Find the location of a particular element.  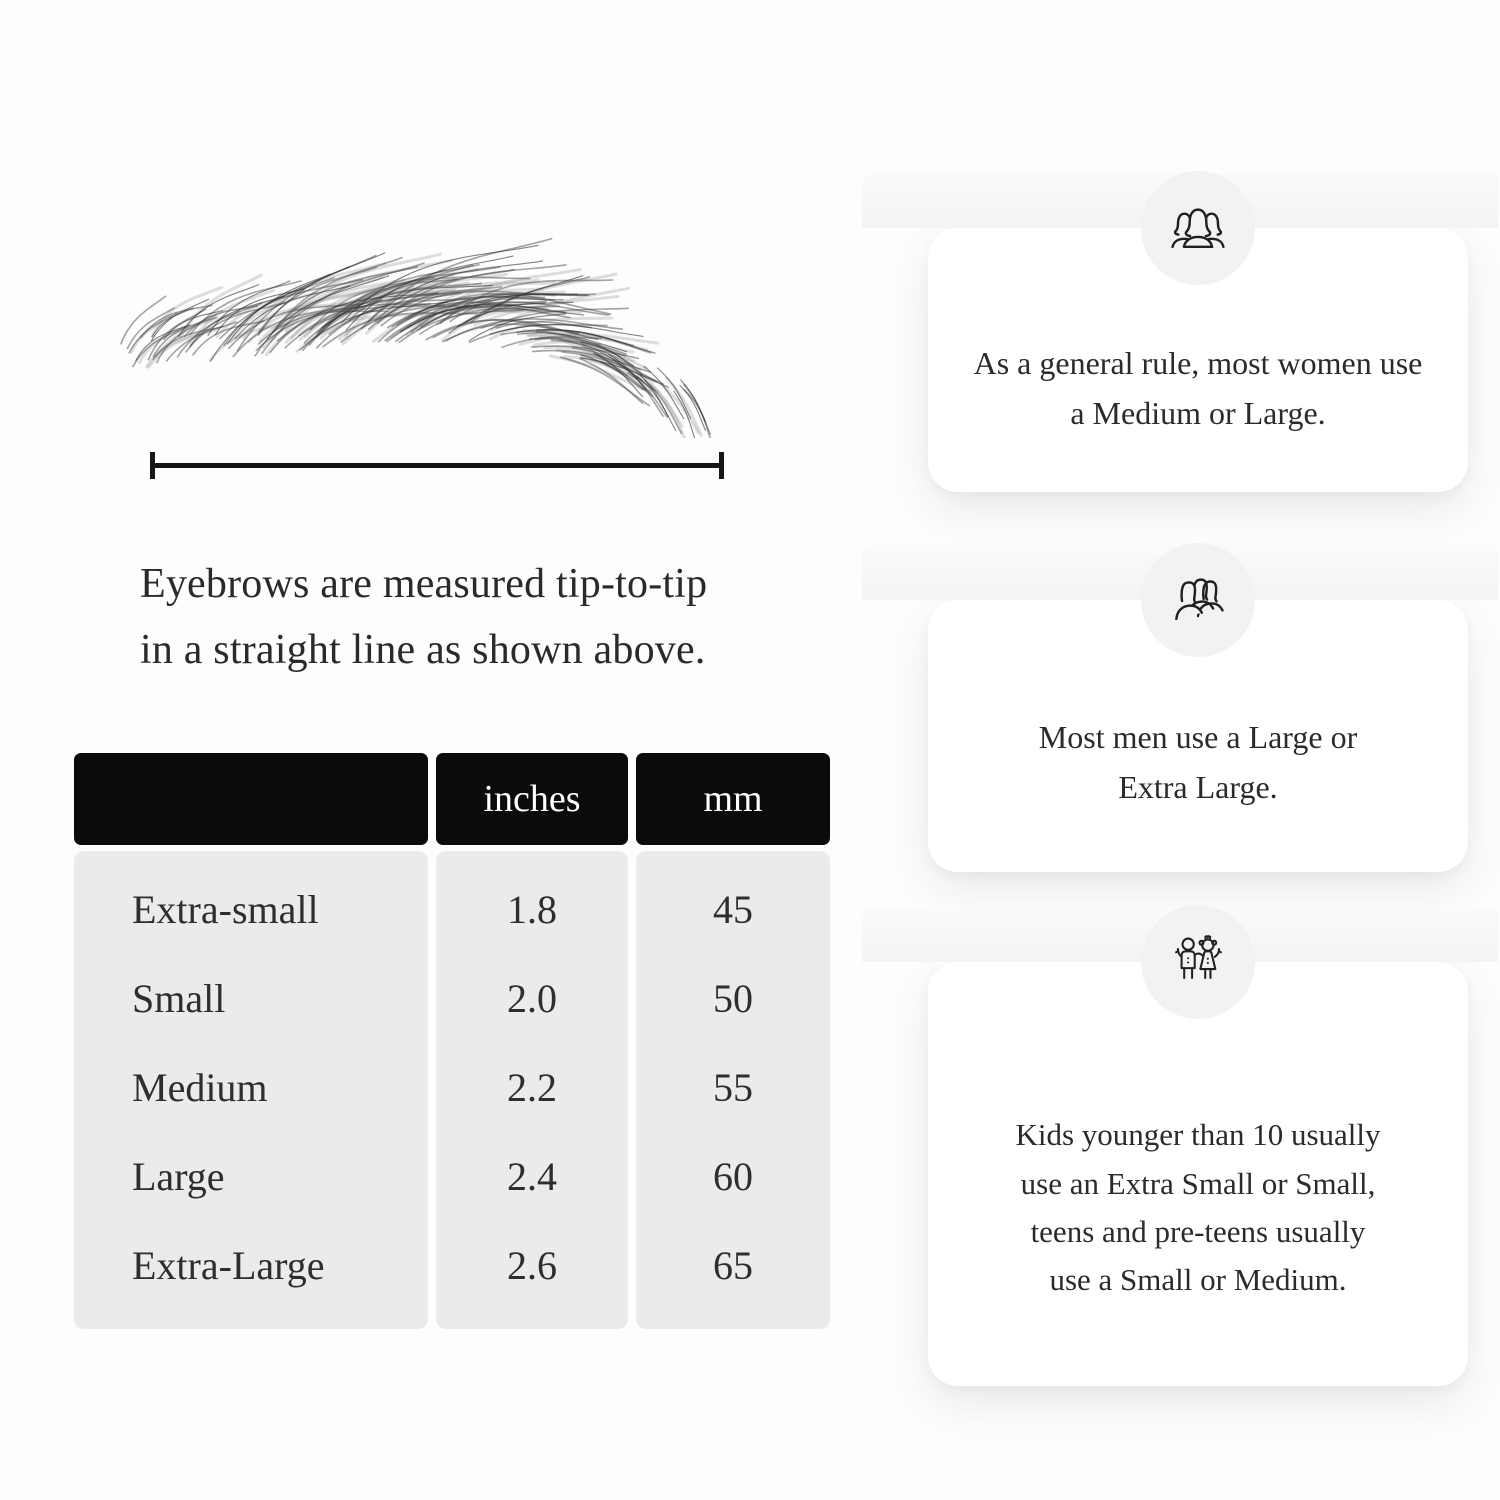

men-group-icon is located at coordinates (1199, 599).